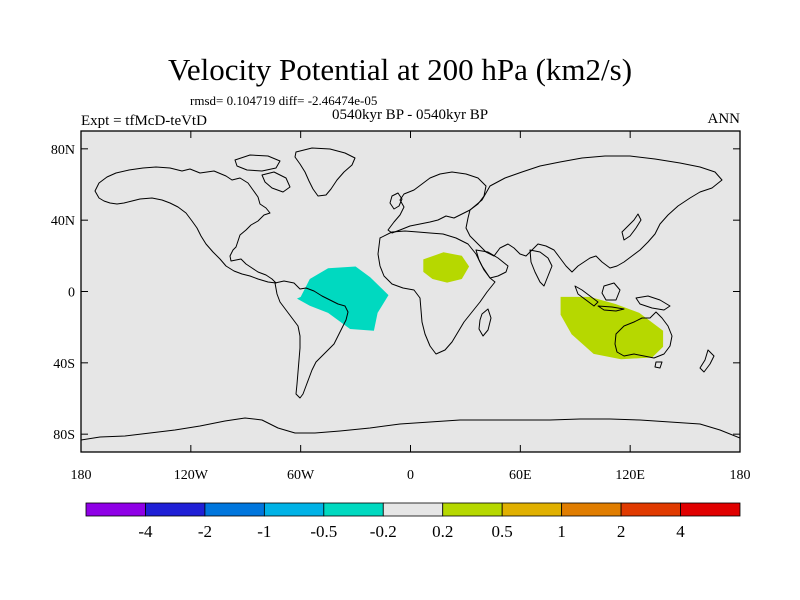 Image resolution: width=800 pixels, height=600 pixels. I want to click on colorbar: -4 -2 -1 -0.5 -0.2 0.2 0.5 1 2 4, so click(413, 521).